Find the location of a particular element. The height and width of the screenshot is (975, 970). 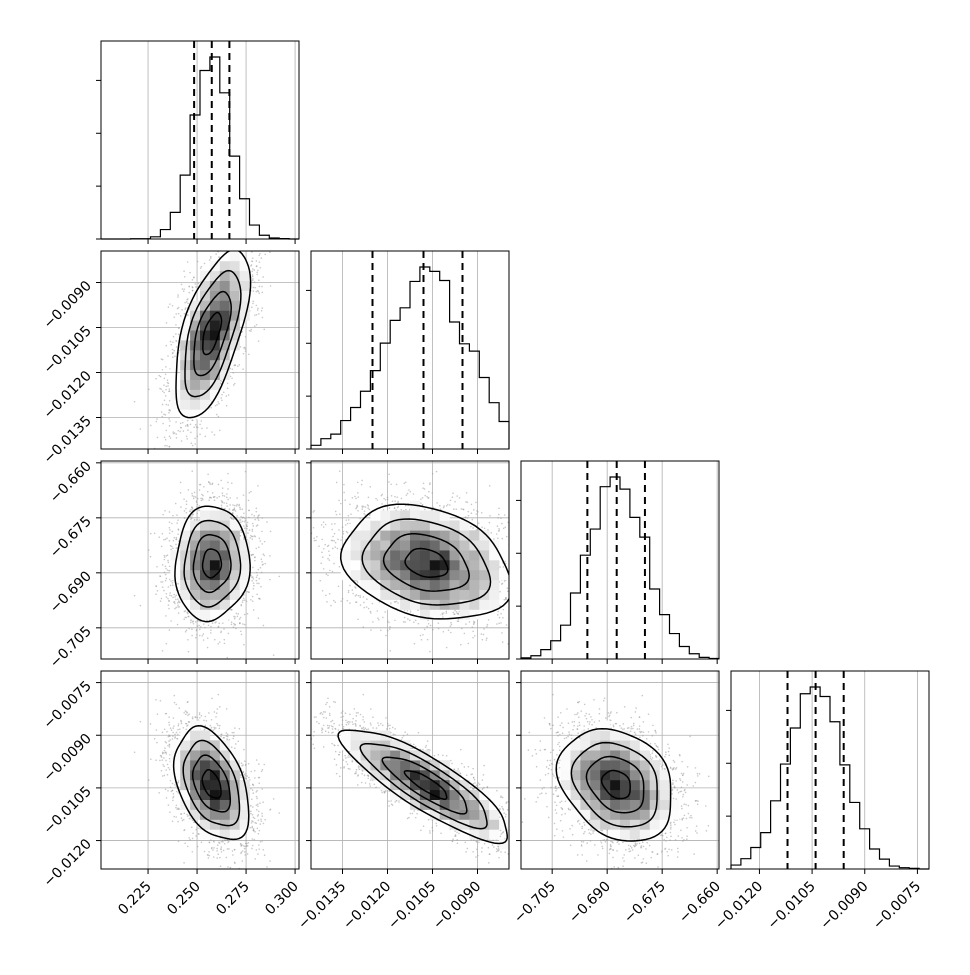

marginal-panel-3: −0.0120−0.0105−0.0090−0.0075 is located at coordinates (821, 801).